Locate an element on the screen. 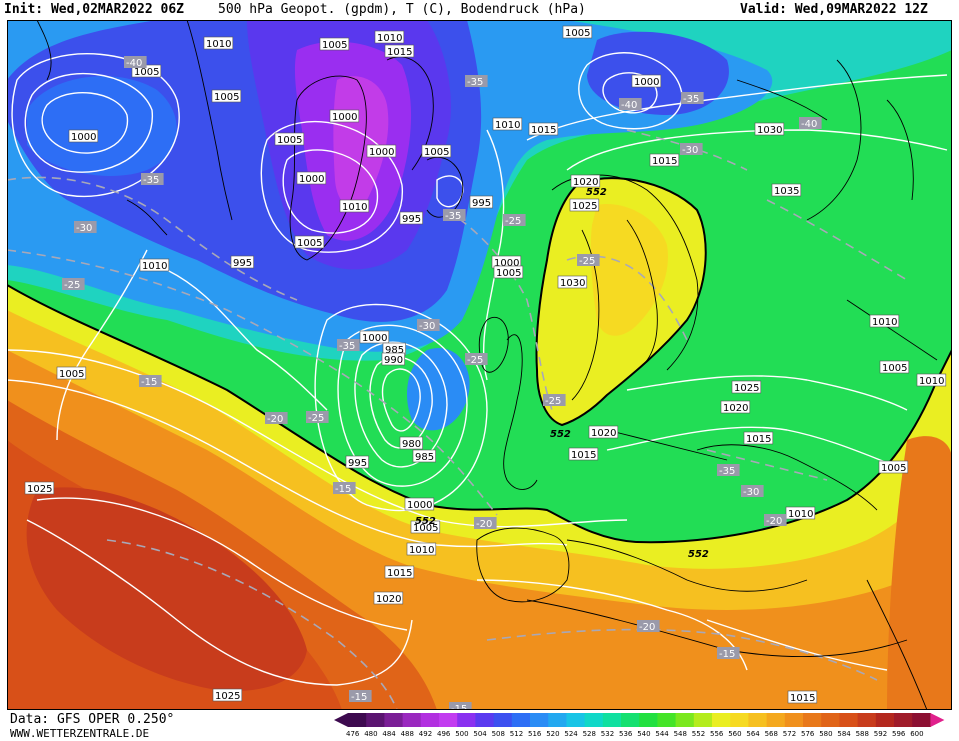 The width and height of the screenshot is (959, 741). pressure-label: 980 is located at coordinates (411, 444).